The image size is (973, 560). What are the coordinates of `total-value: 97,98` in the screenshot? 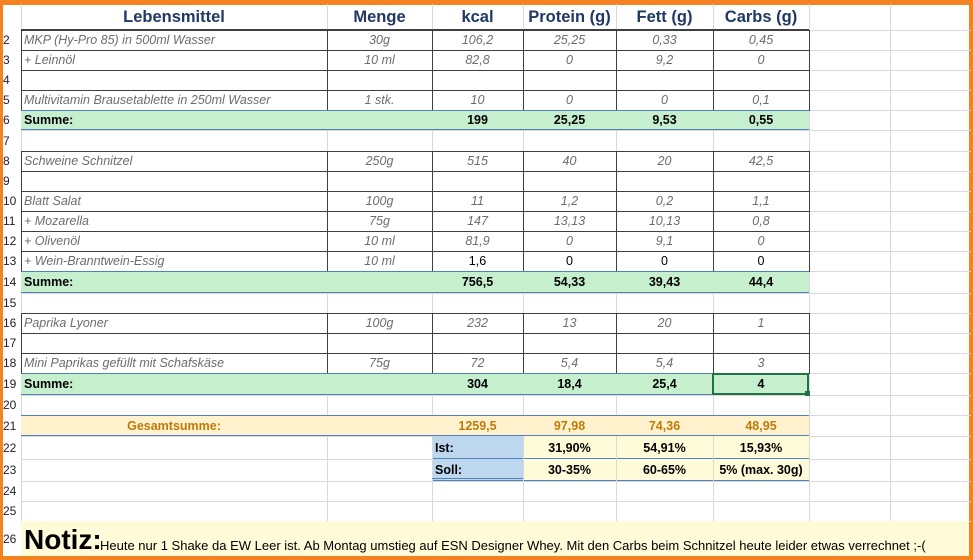 It's located at (569, 425).